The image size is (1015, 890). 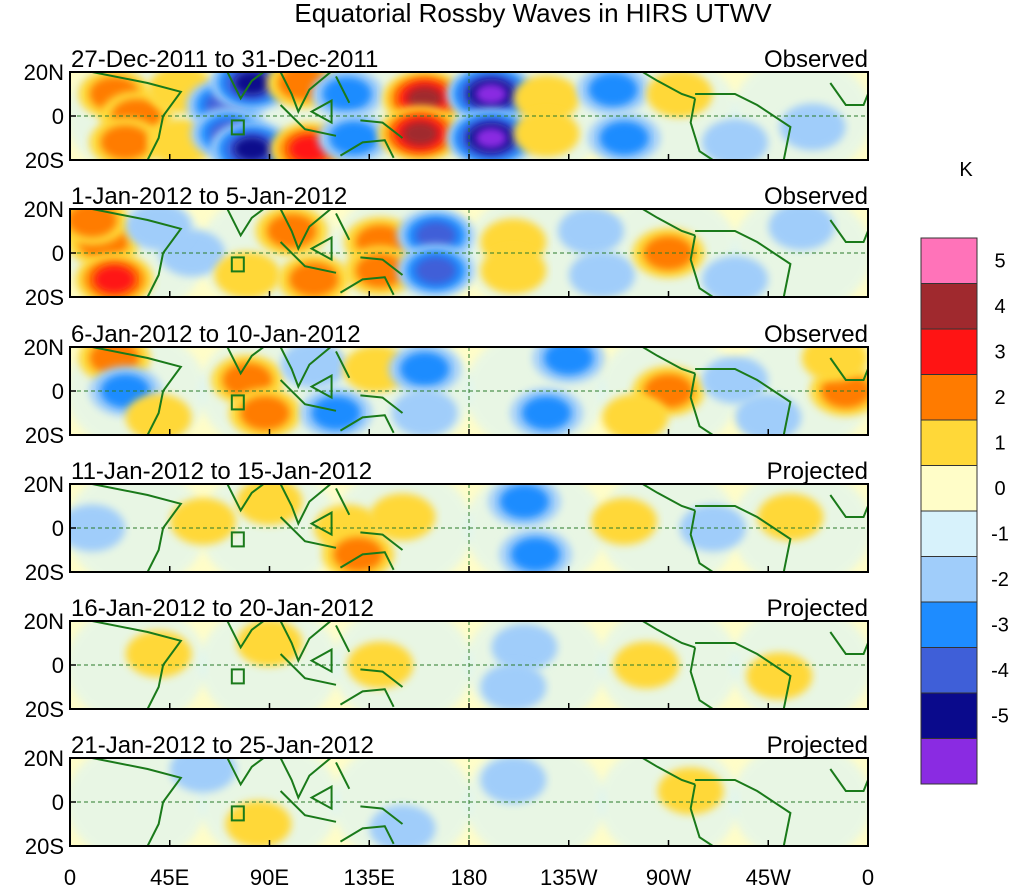 I want to click on panel-period-label: 27-Dec-2011 to 31-Dec-2011, so click(x=224, y=59).